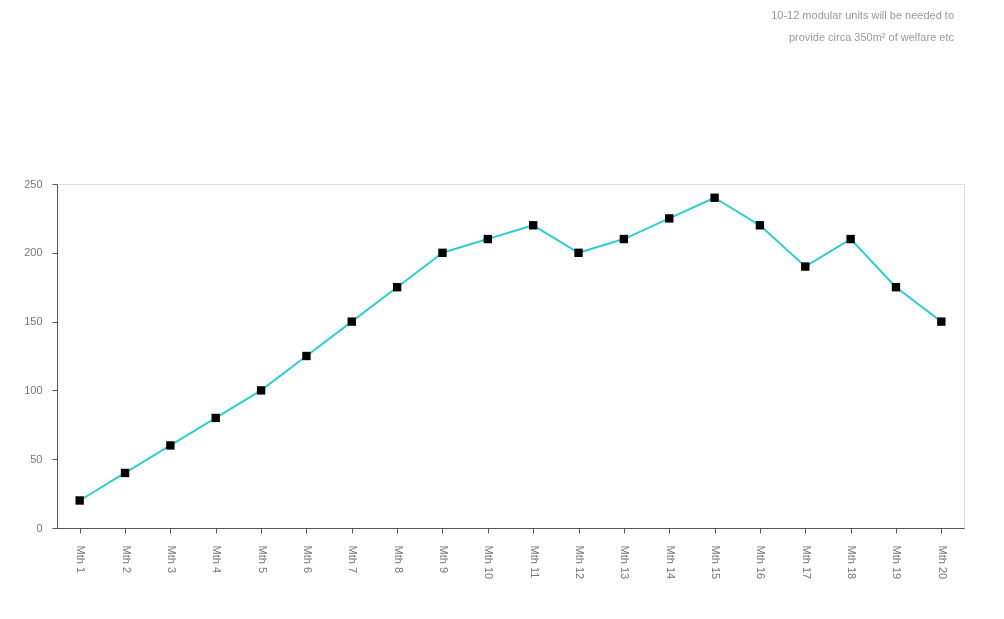  What do you see at coordinates (489, 562) in the screenshot?
I see `x-tick-label: Mth 10` at bounding box center [489, 562].